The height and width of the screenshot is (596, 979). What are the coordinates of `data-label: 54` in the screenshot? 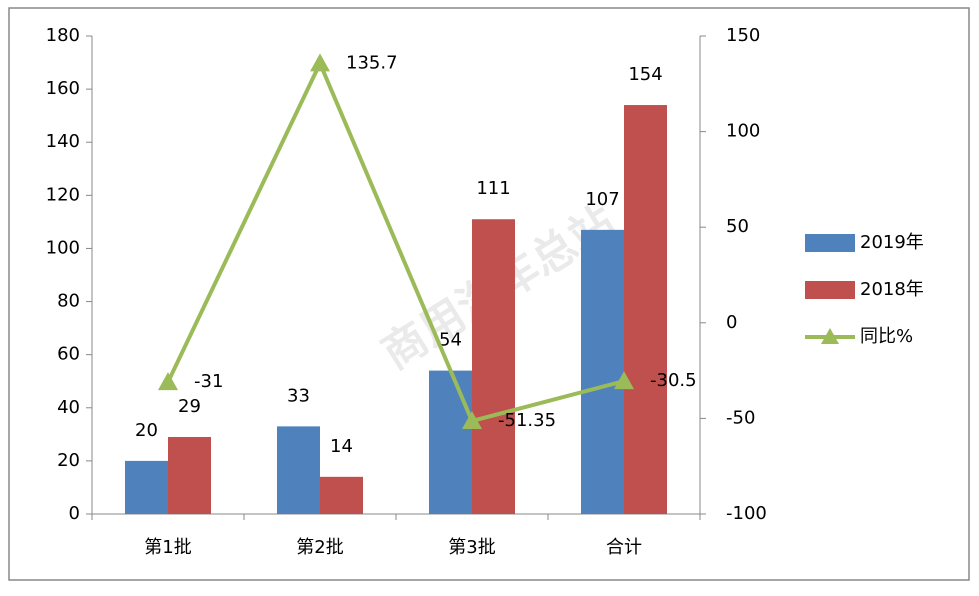 It's located at (450, 340).